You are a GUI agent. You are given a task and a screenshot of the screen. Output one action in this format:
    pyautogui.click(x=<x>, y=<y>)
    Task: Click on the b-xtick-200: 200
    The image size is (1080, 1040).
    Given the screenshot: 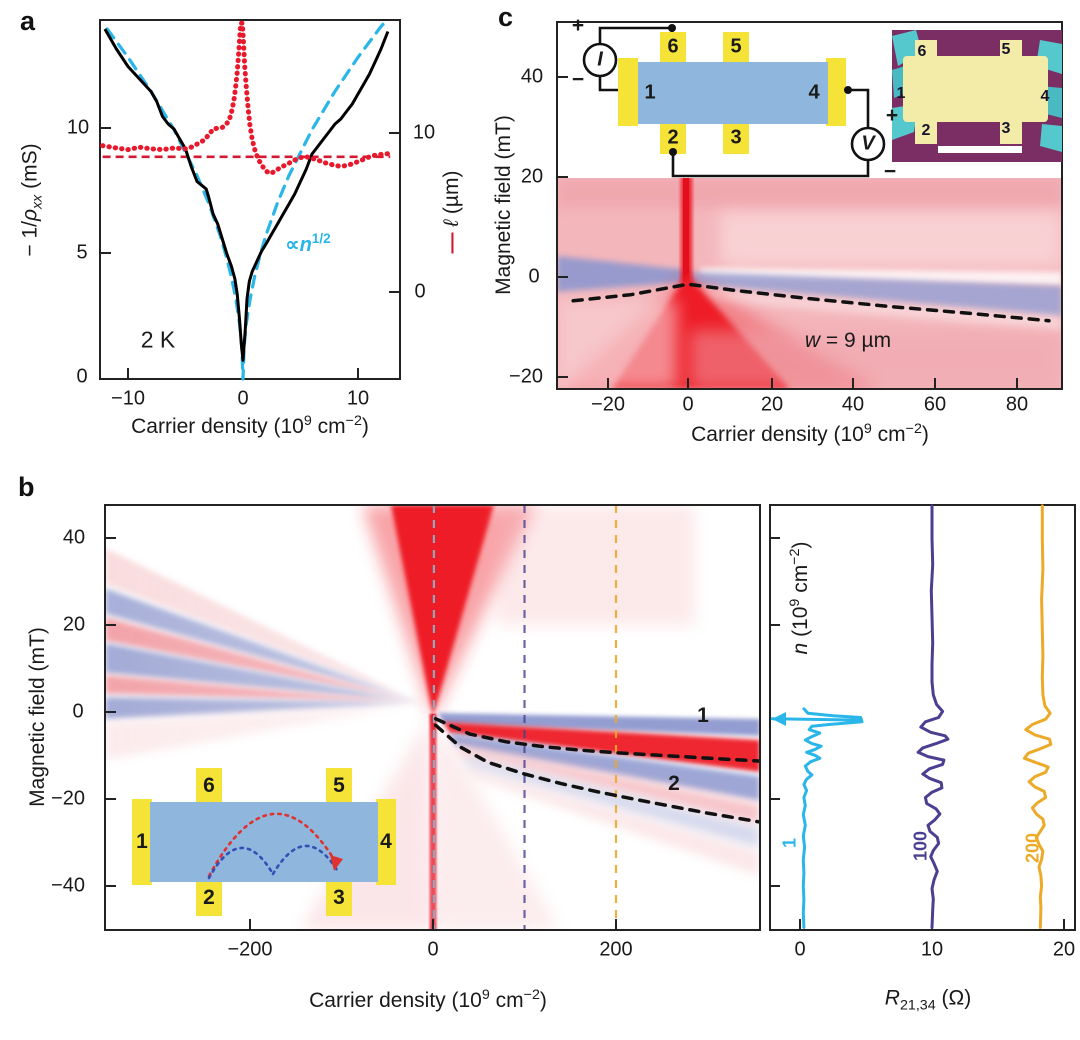 What is the action you would take?
    pyautogui.click(x=616, y=949)
    